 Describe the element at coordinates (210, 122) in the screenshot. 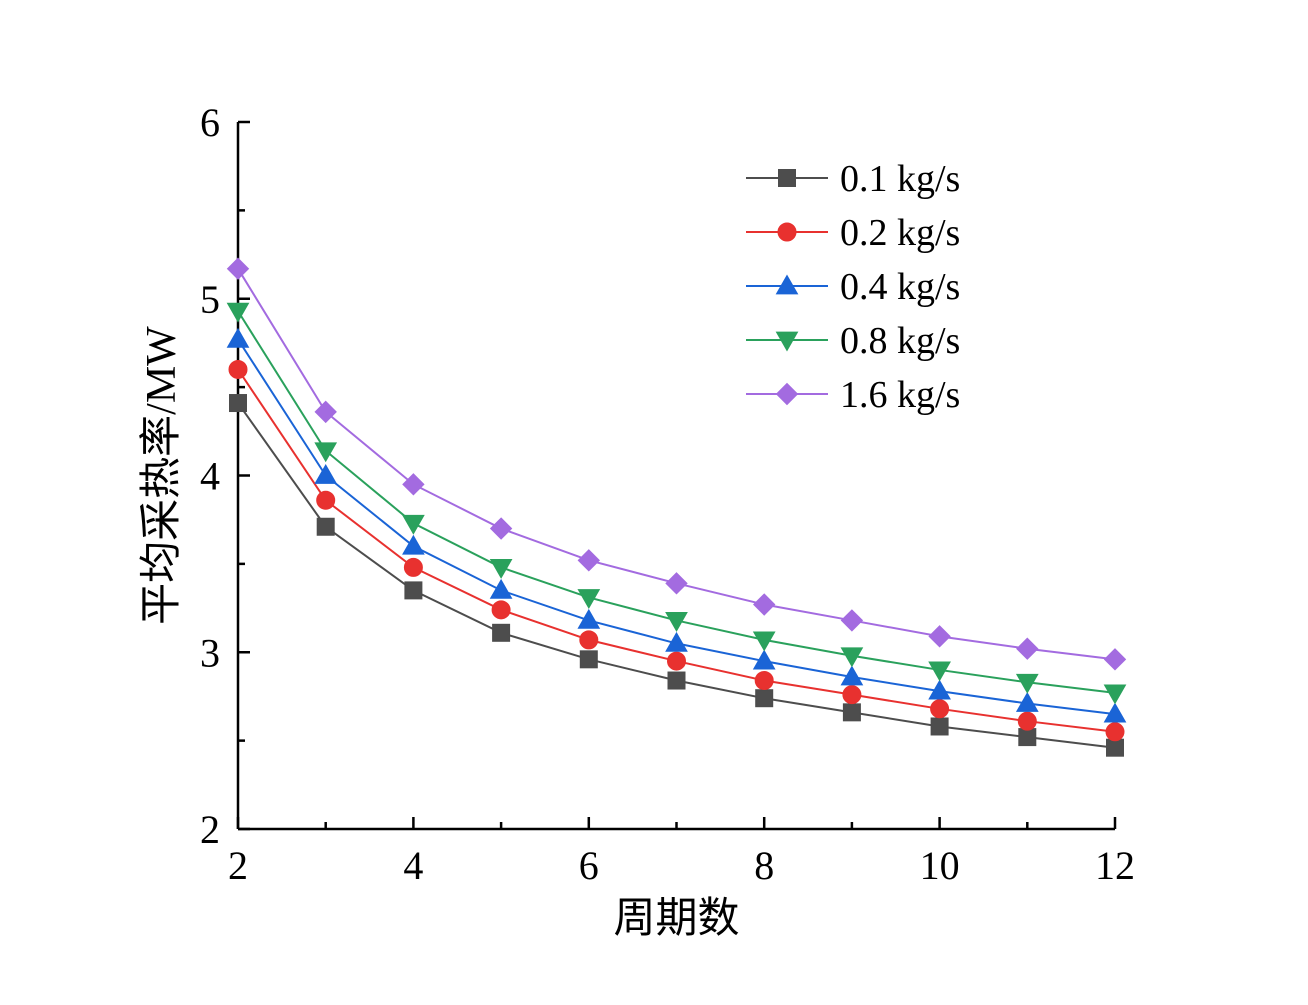

I see `y-tick-label: 6` at that location.